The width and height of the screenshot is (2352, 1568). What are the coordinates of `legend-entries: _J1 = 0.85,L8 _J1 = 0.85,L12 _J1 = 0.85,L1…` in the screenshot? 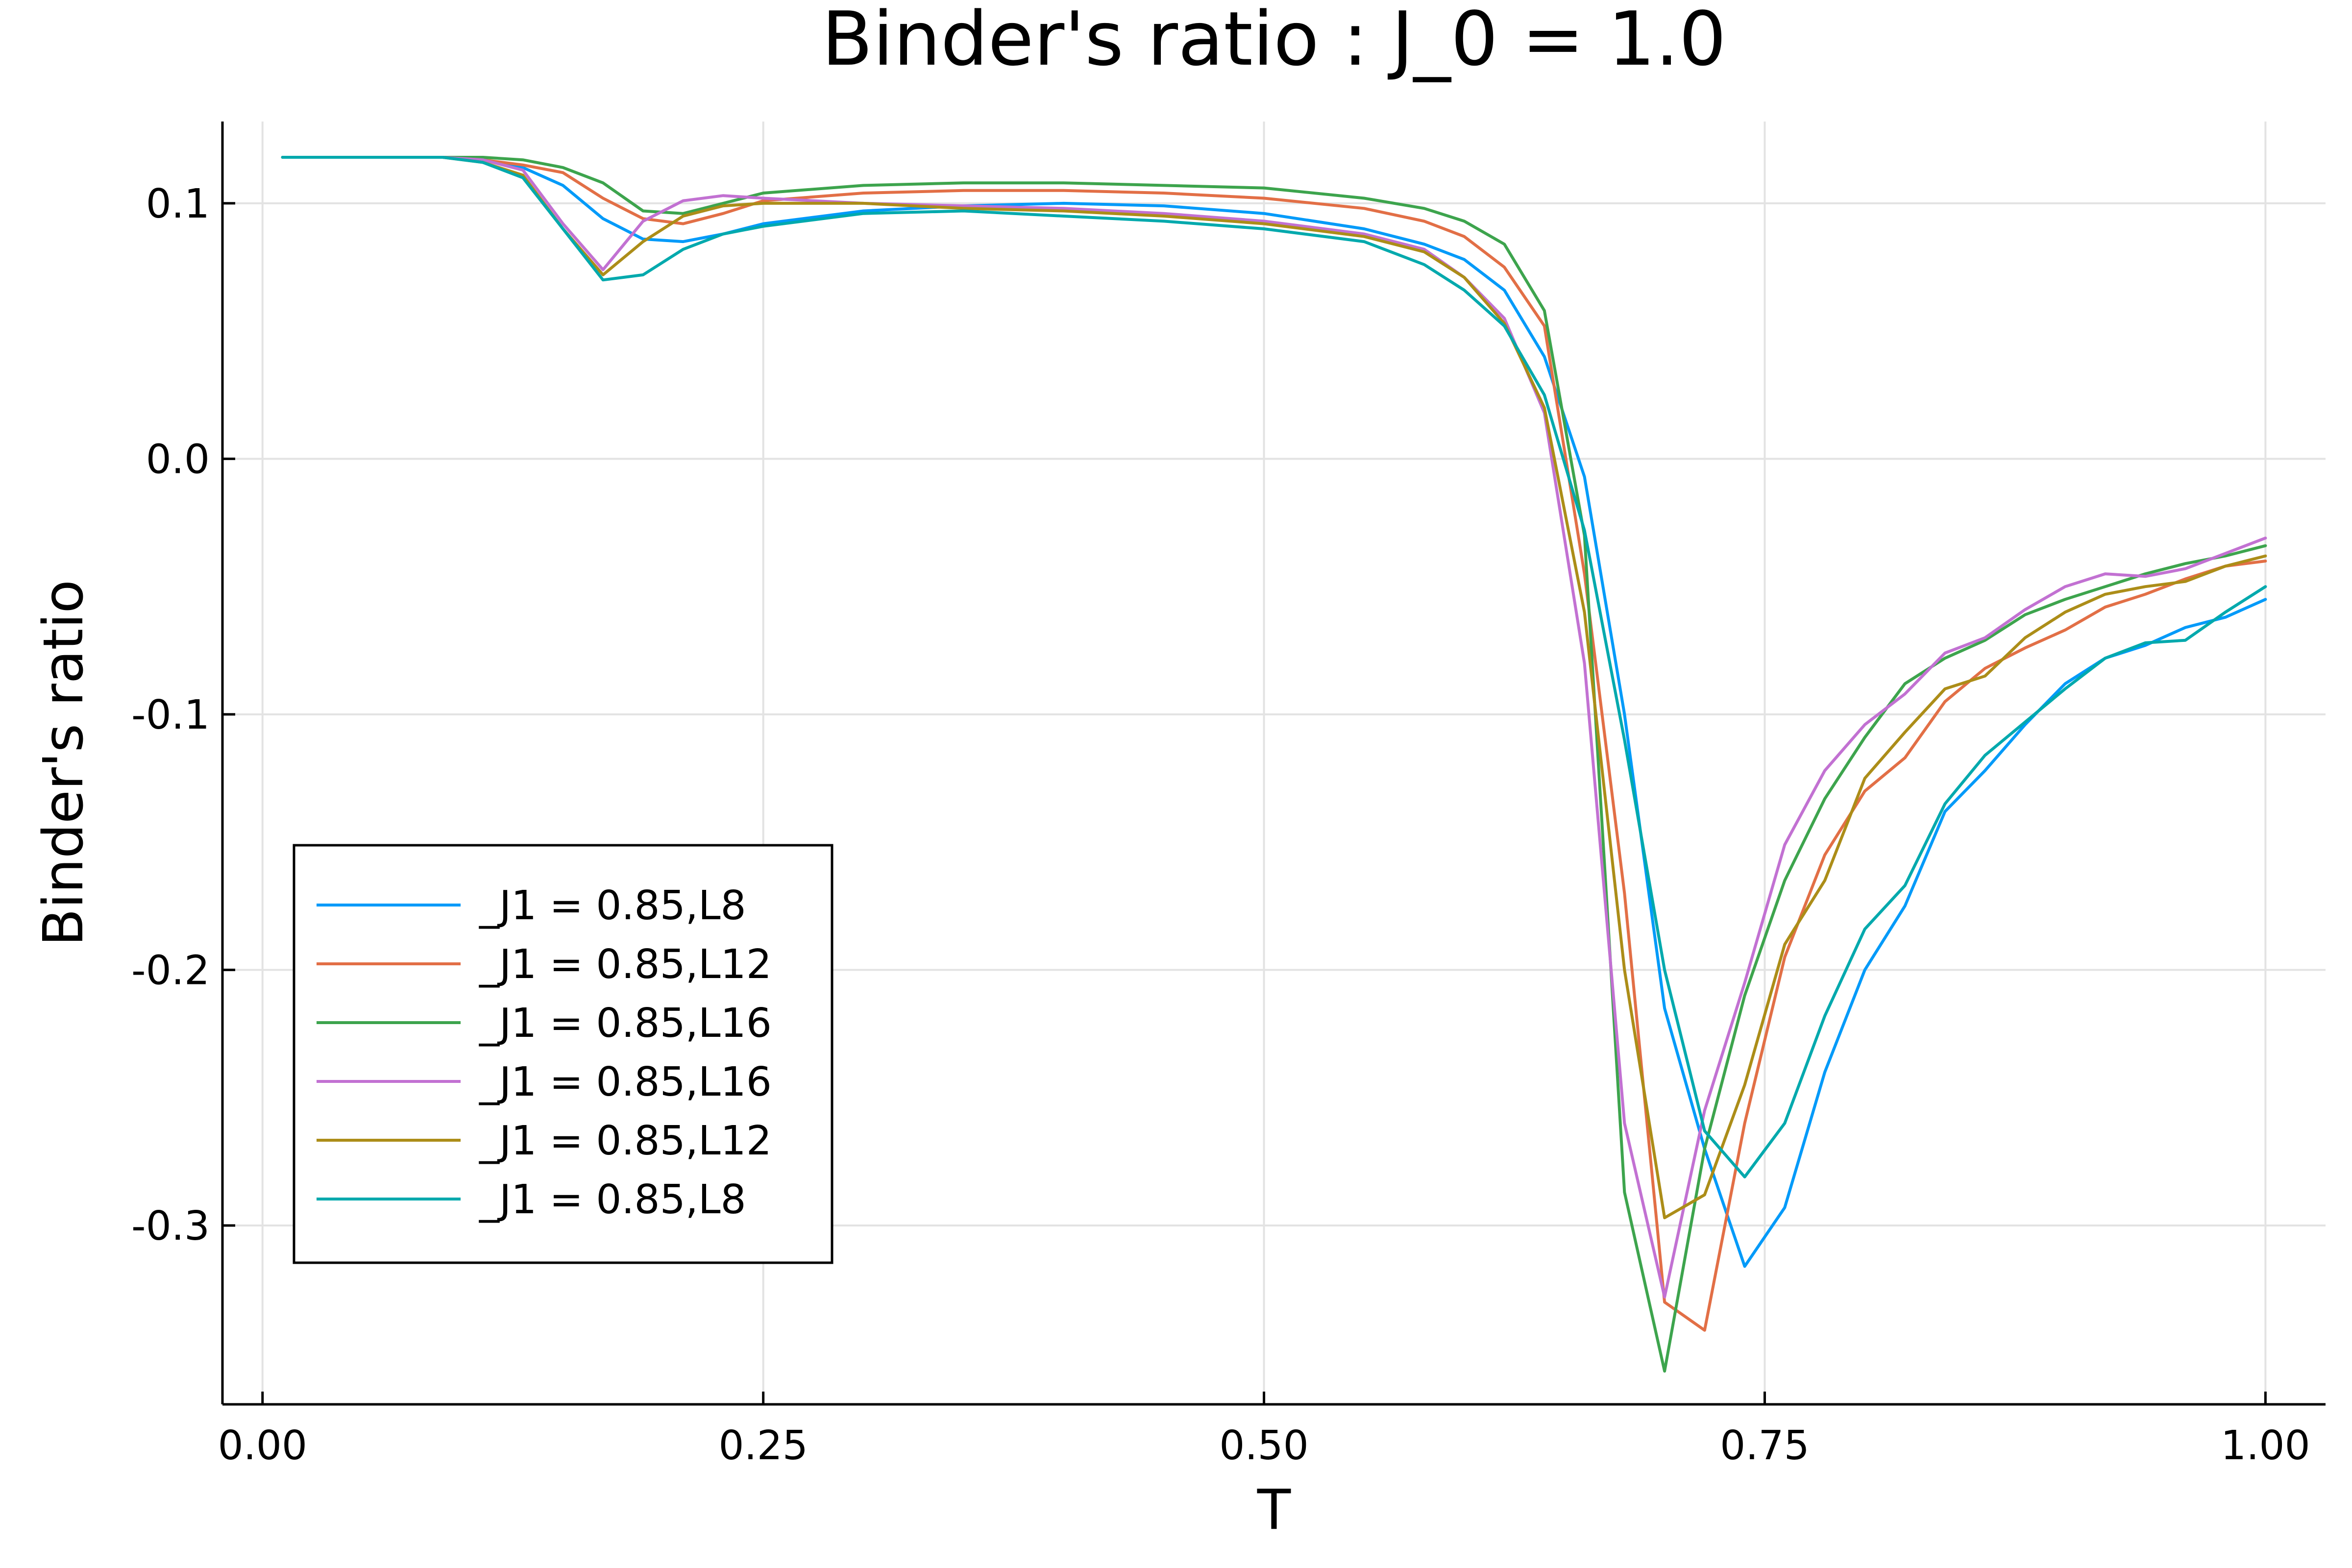 It's located at (544, 1052).